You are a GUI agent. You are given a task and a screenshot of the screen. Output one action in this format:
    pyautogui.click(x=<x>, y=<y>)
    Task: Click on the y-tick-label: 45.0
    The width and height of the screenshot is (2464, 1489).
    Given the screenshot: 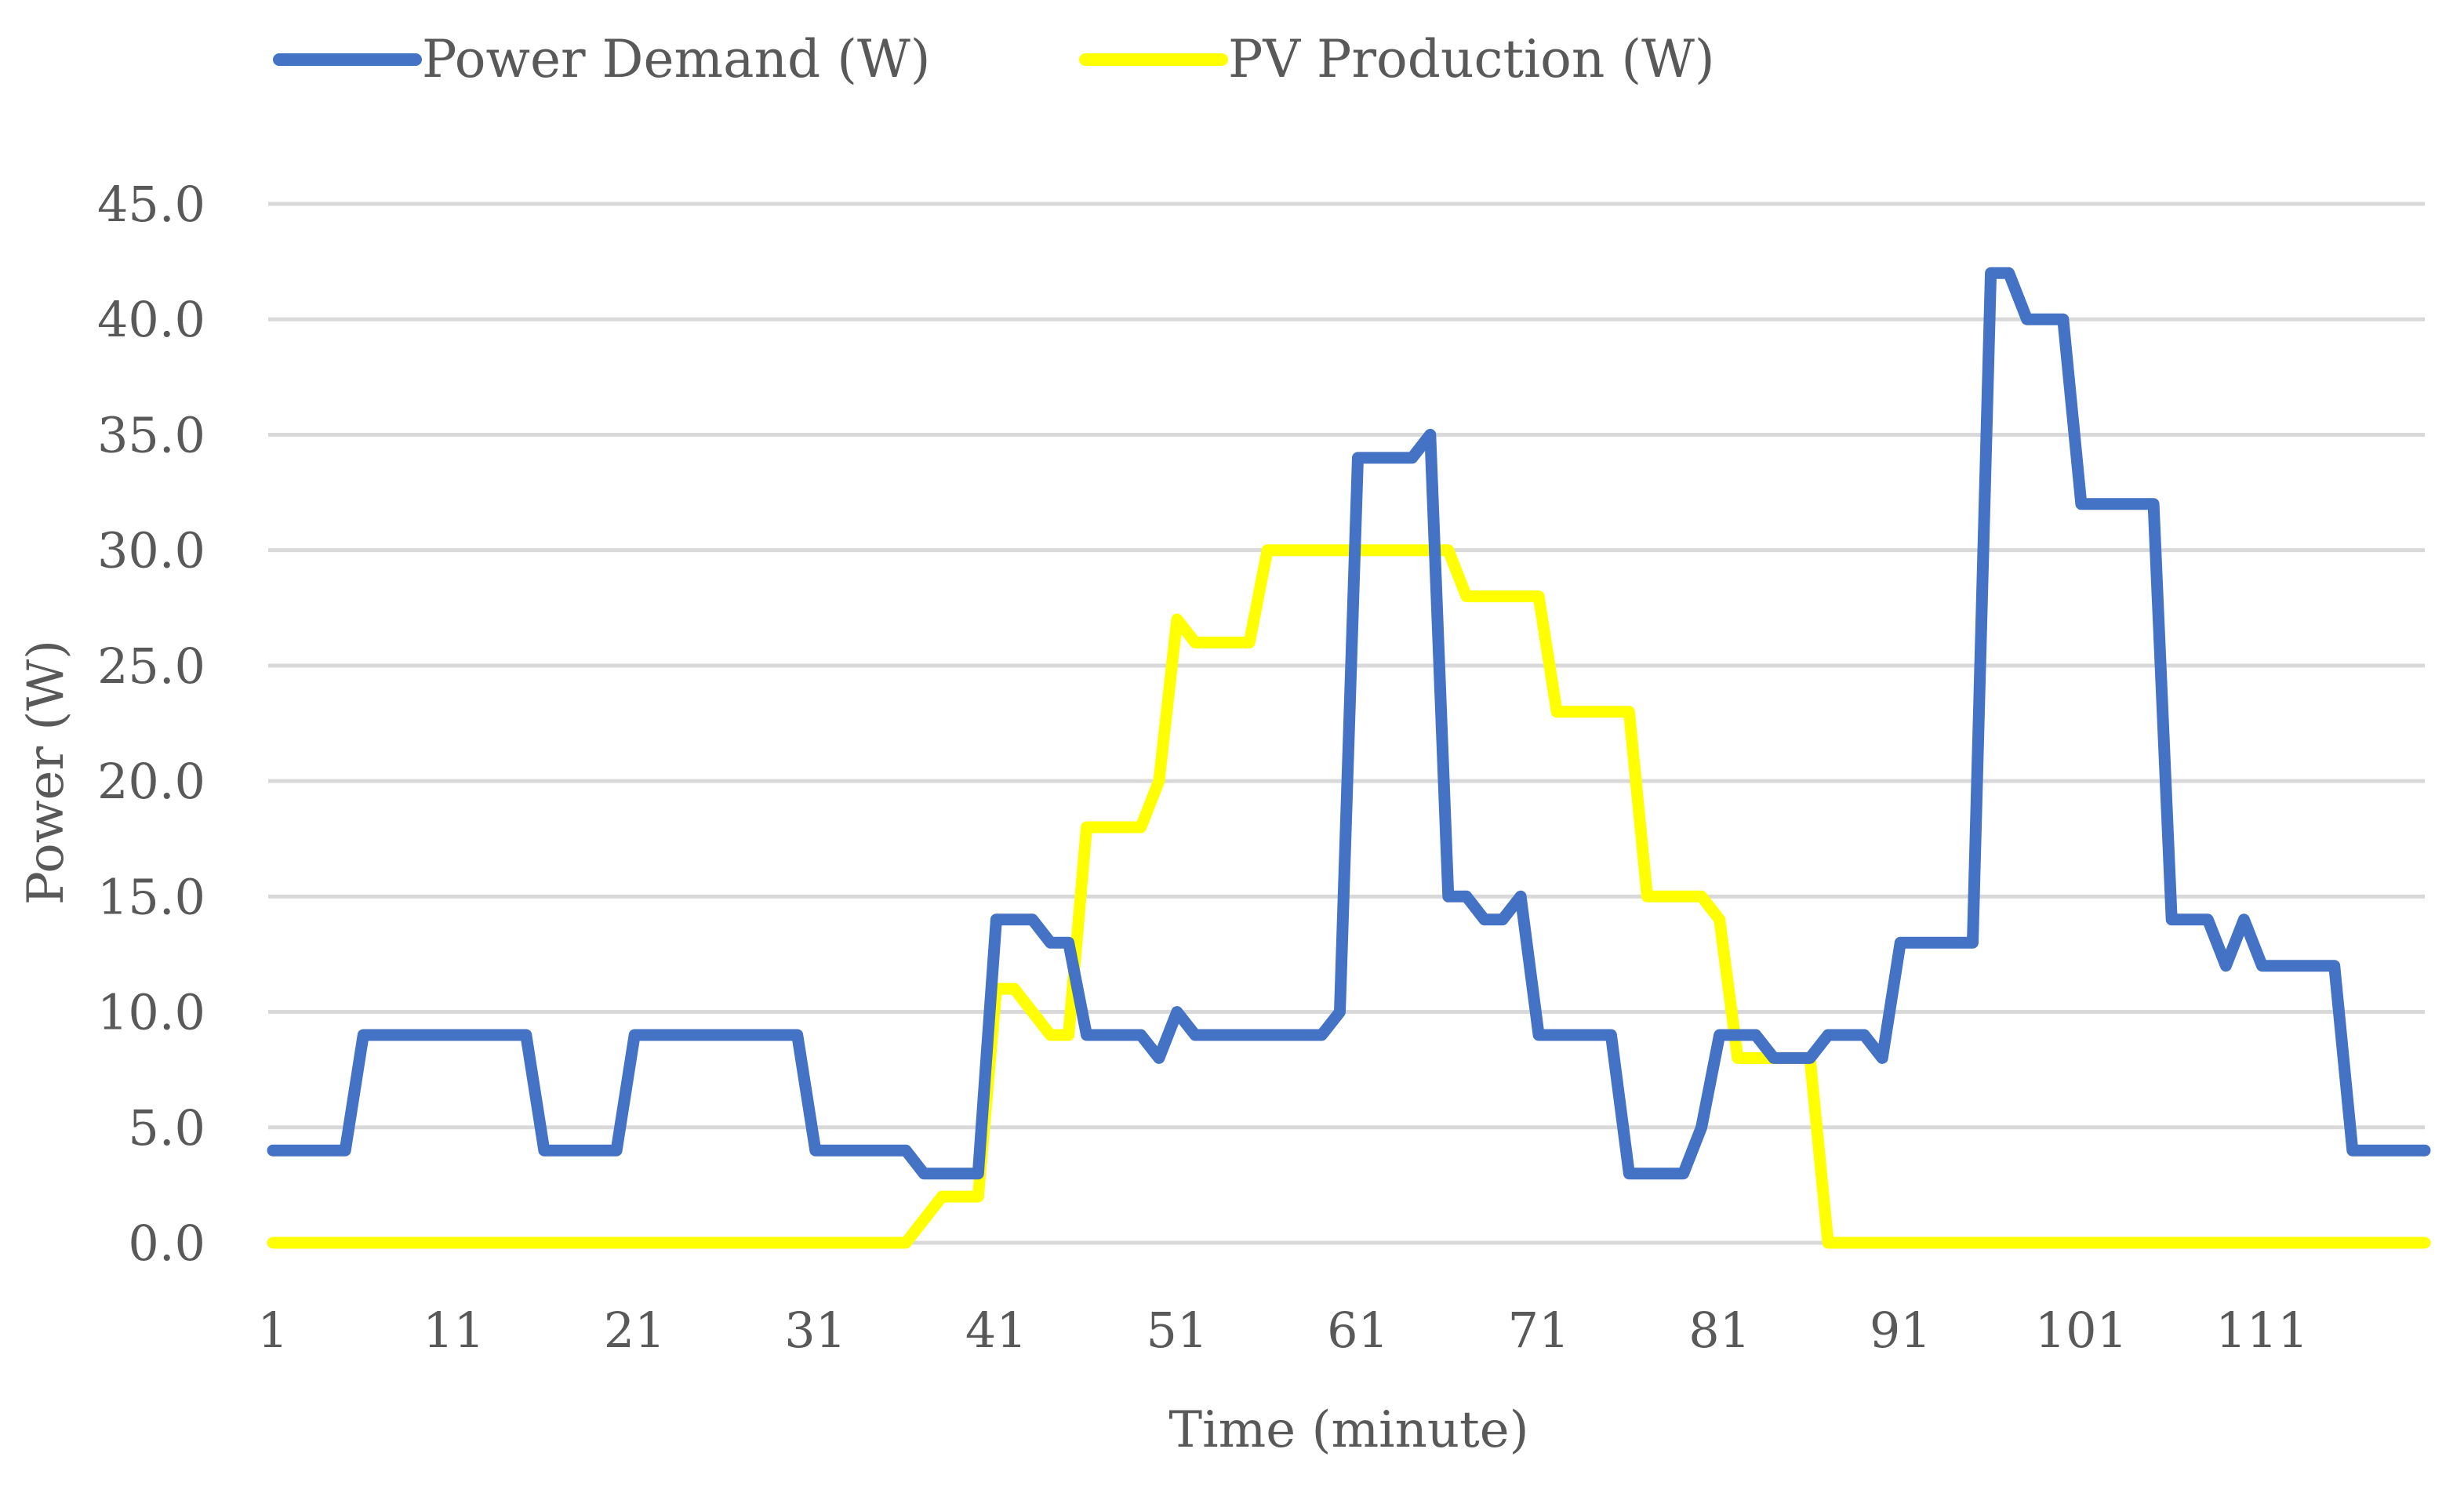 What is the action you would take?
    pyautogui.click(x=151, y=204)
    